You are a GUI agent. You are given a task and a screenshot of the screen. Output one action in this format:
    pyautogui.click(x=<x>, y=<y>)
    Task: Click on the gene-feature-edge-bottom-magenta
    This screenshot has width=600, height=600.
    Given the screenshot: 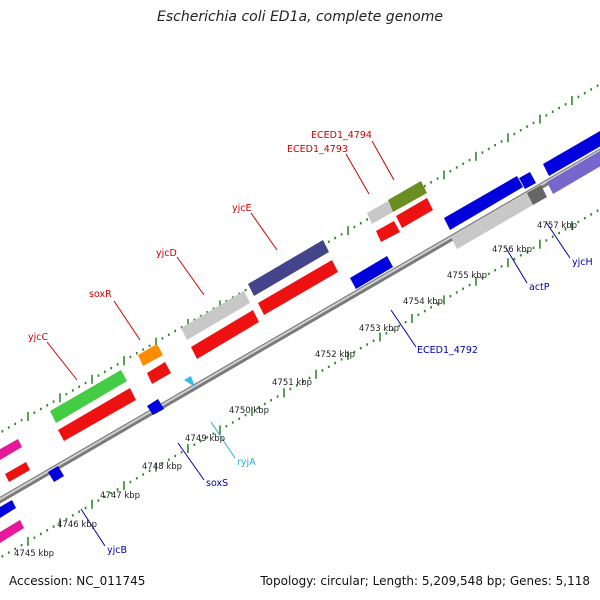 What is the action you would take?
    pyautogui.click(x=12, y=531)
    